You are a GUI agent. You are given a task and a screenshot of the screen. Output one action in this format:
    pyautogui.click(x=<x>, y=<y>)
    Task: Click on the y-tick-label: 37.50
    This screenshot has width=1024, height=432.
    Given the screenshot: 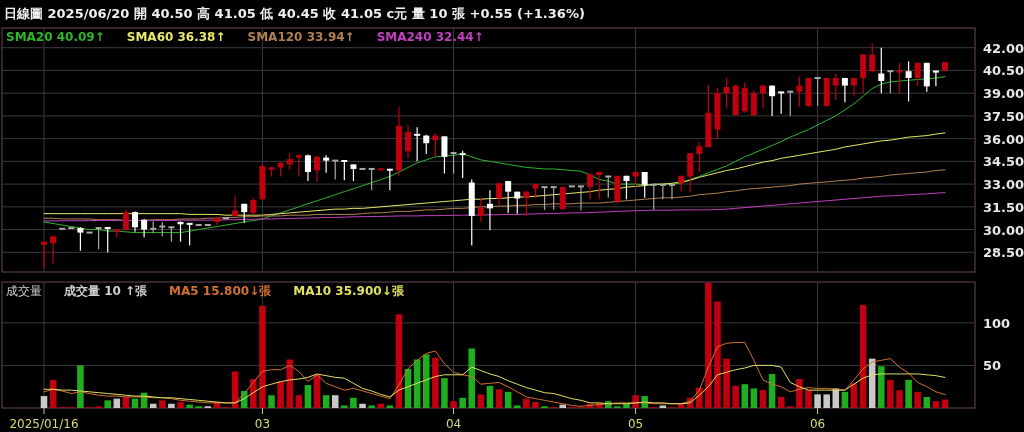 What is the action you would take?
    pyautogui.click(x=1003, y=116)
    